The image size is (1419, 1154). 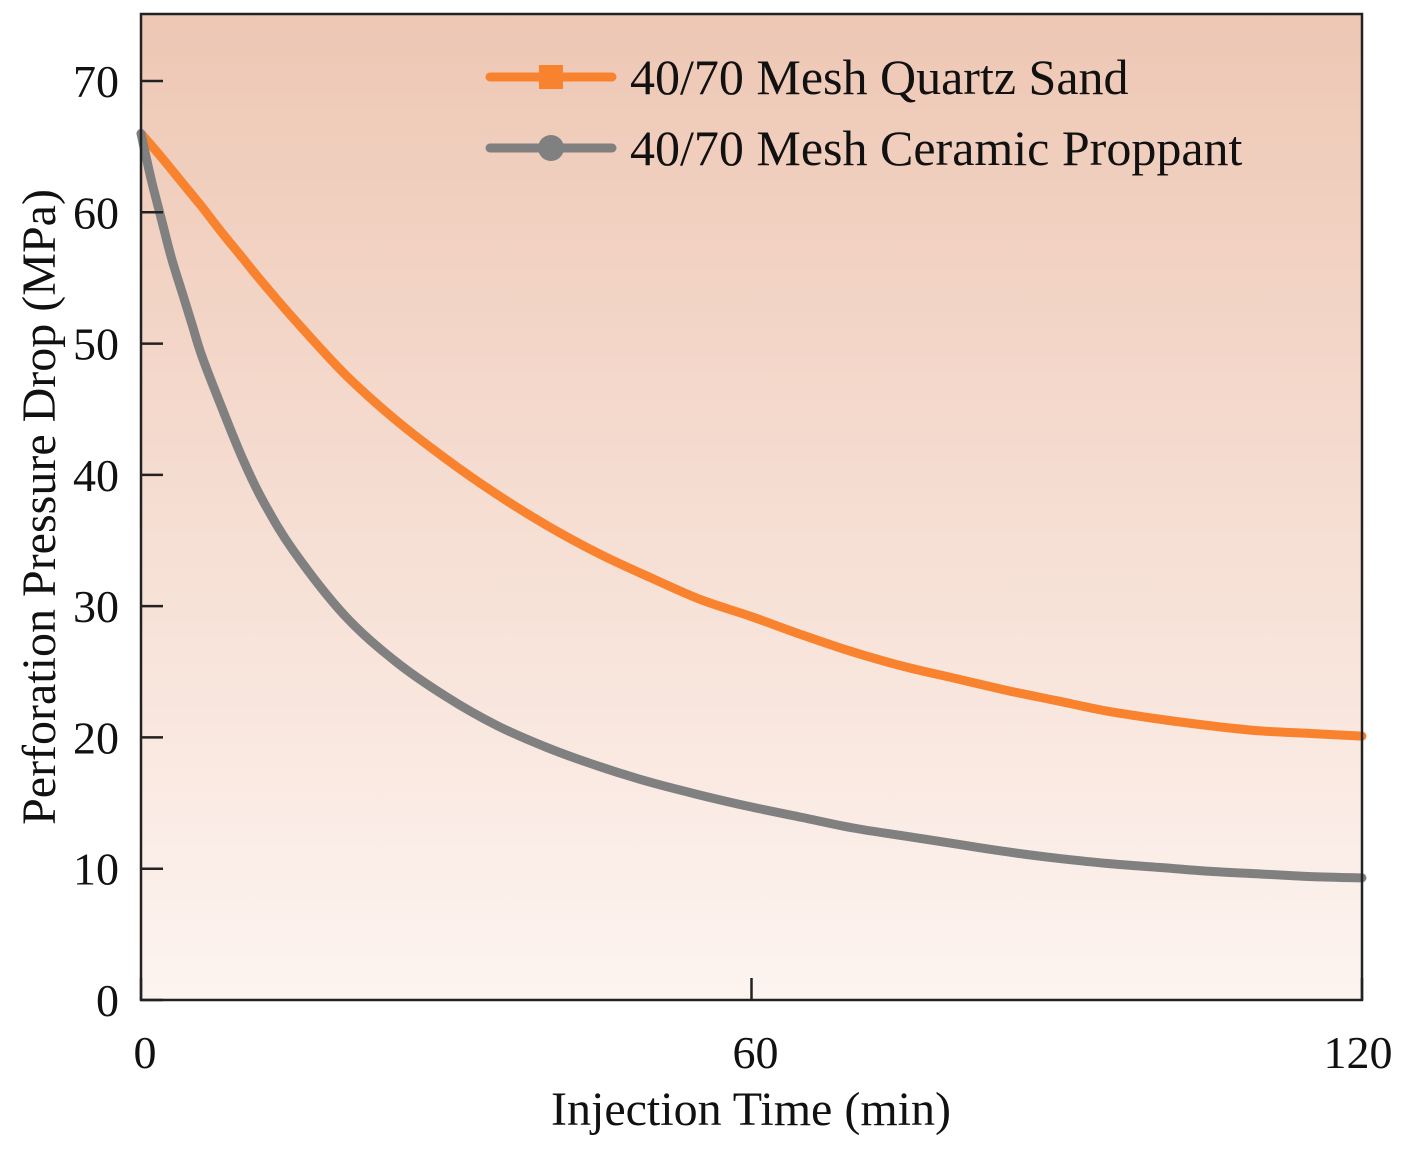 I want to click on y-tick-label: 0, so click(x=107, y=1000).